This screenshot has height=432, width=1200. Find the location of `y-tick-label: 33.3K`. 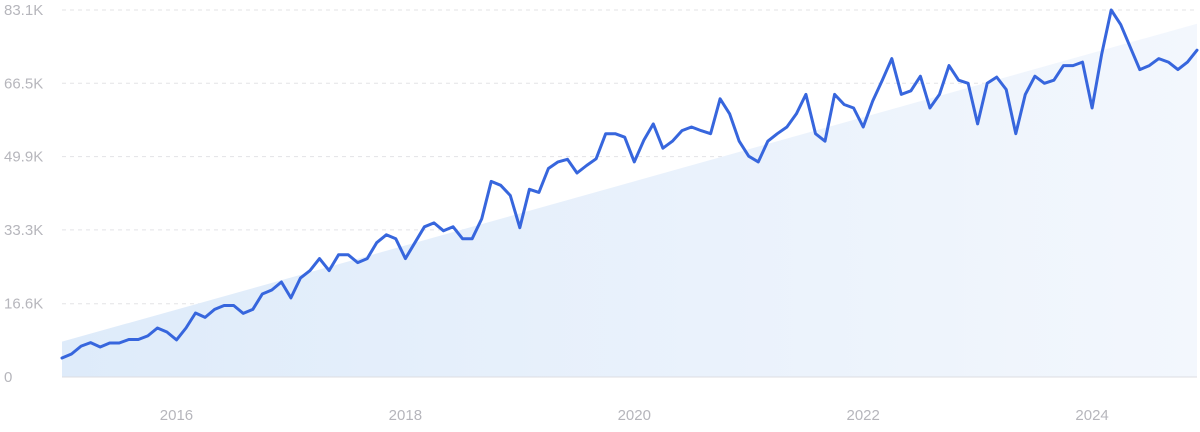

y-tick-label: 33.3K is located at coordinates (23, 230).